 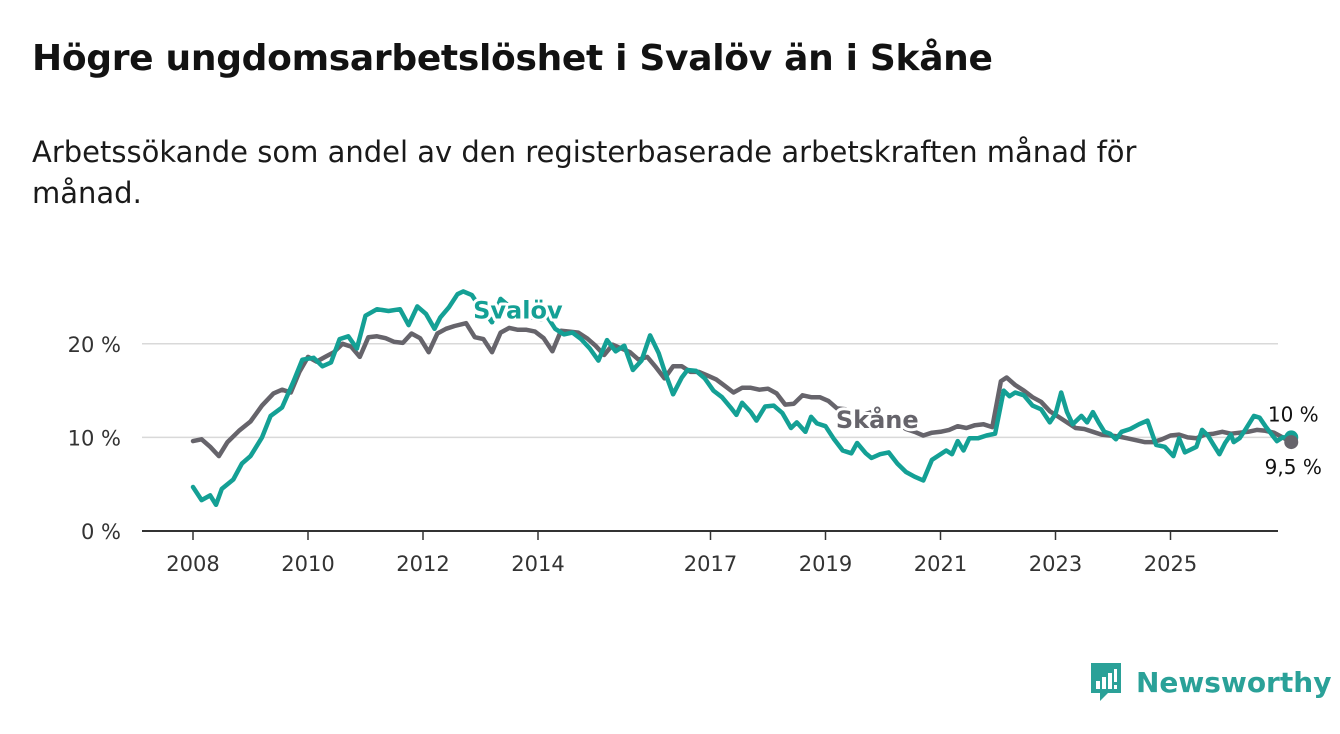 I want to click on bar-chart-icon, so click(x=1106, y=682).